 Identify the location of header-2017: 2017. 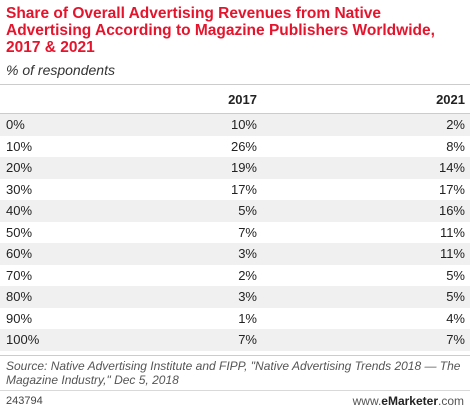
(242, 99).